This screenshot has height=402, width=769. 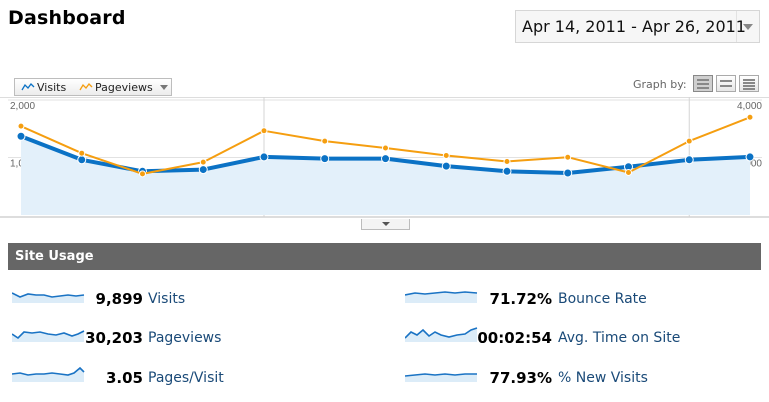 I want to click on stat-label-link: Visits, so click(x=167, y=299).